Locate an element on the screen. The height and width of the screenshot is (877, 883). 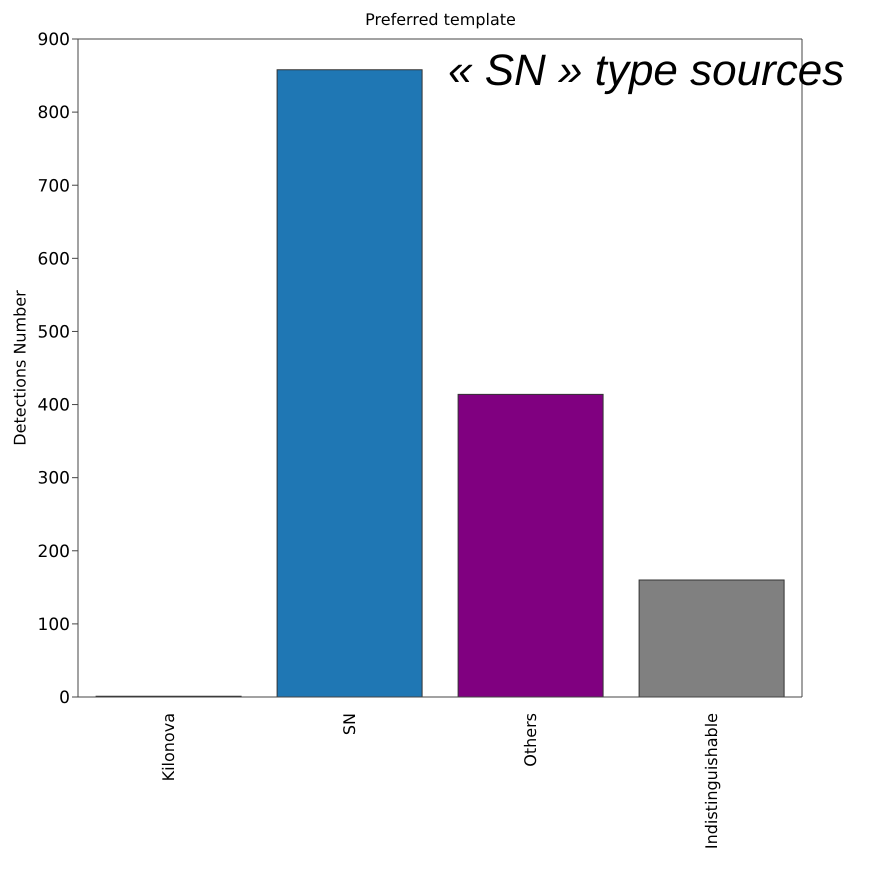
x-tick-label: SN is located at coordinates (349, 724).